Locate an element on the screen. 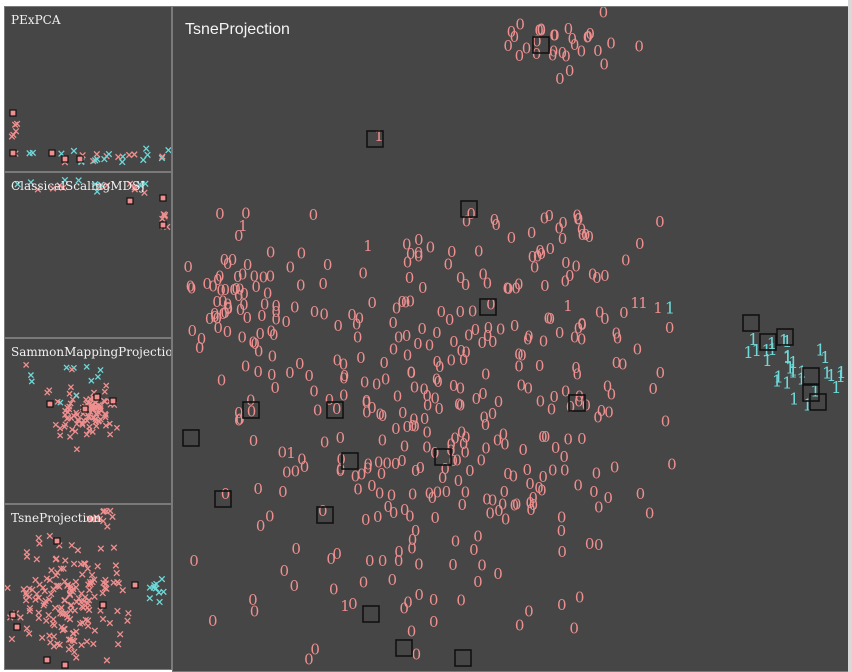  thumbnail-title: PExPCA is located at coordinates (36, 20).